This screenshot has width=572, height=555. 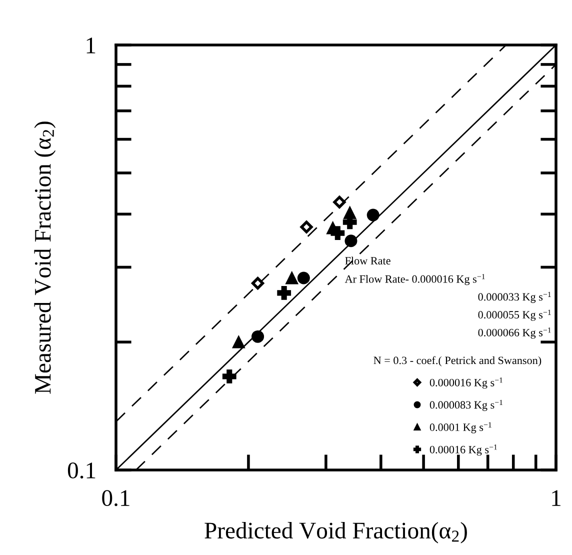 What do you see at coordinates (335, 533) in the screenshot?
I see `x-axis-title: Predicted Void Fraction(α$_{2}$)` at bounding box center [335, 533].